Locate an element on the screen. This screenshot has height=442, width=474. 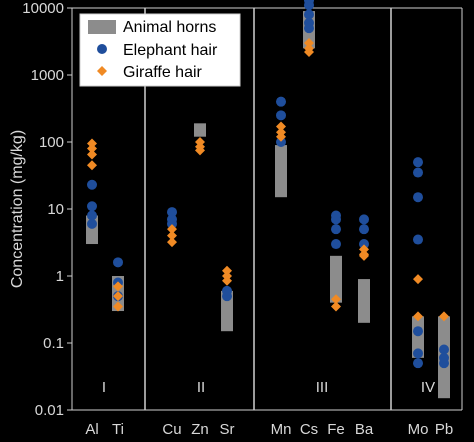
x-tick-label: Ti is located at coordinates (118, 429).